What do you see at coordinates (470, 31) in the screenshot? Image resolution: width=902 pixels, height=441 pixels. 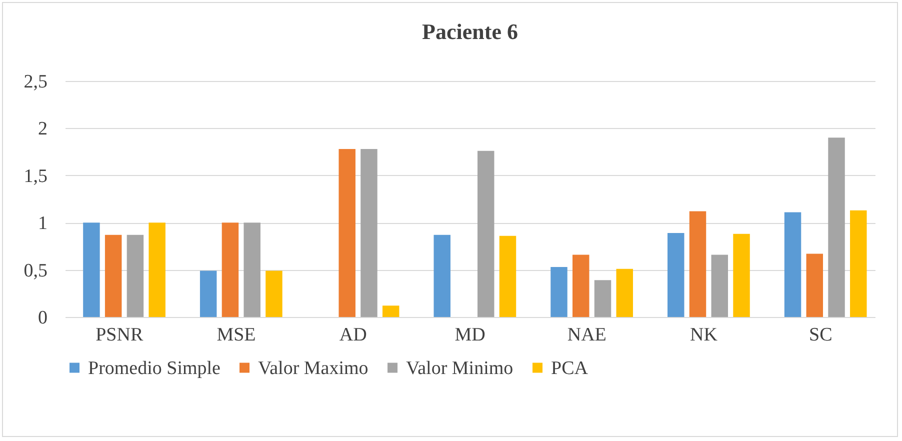 I see `chart-title: Paciente 6` at bounding box center [470, 31].